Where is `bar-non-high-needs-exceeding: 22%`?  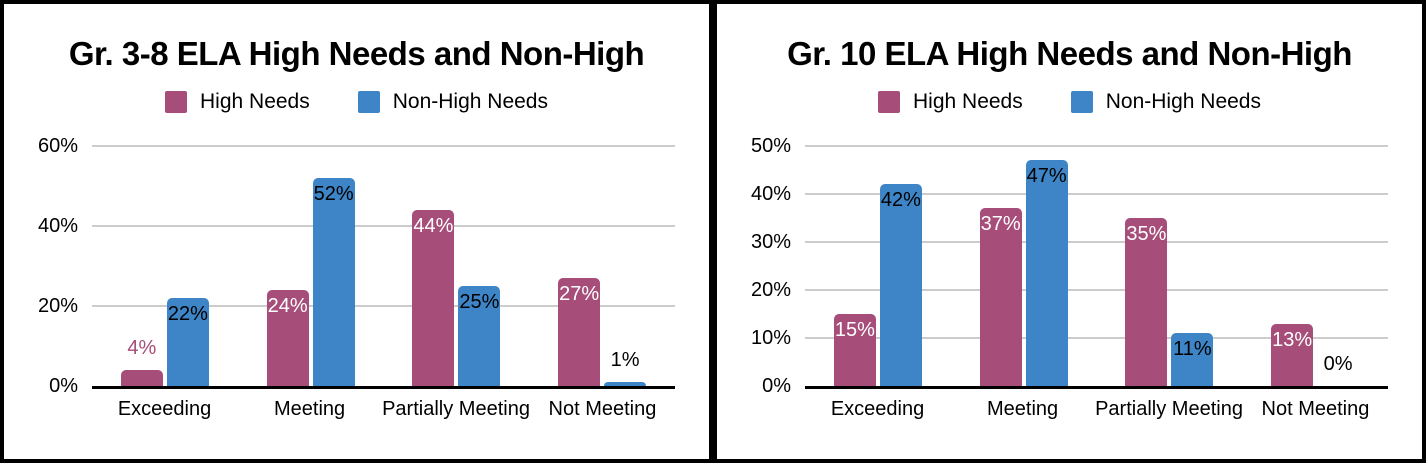 bar-non-high-needs-exceeding: 22% is located at coordinates (187, 342).